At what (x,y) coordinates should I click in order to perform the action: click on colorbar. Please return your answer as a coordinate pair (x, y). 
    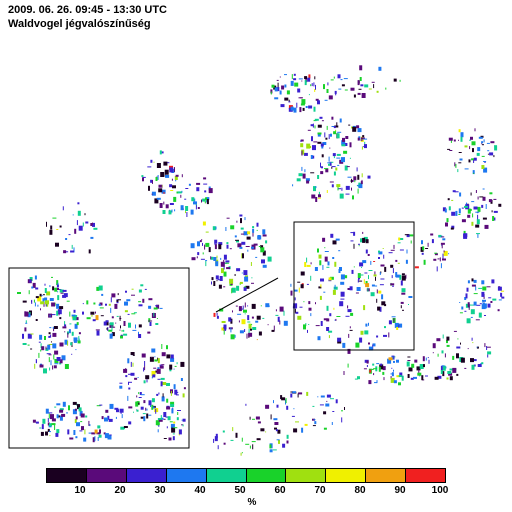
    Looking at the image, I should click on (246, 475).